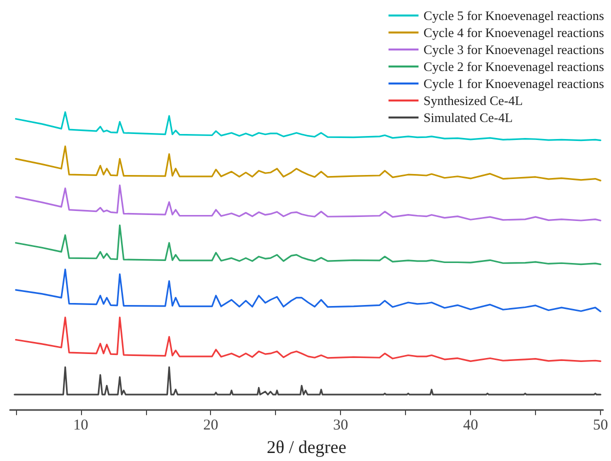 This screenshot has height=461, width=611. What do you see at coordinates (470, 426) in the screenshot?
I see `x-tick-label: 40` at bounding box center [470, 426].